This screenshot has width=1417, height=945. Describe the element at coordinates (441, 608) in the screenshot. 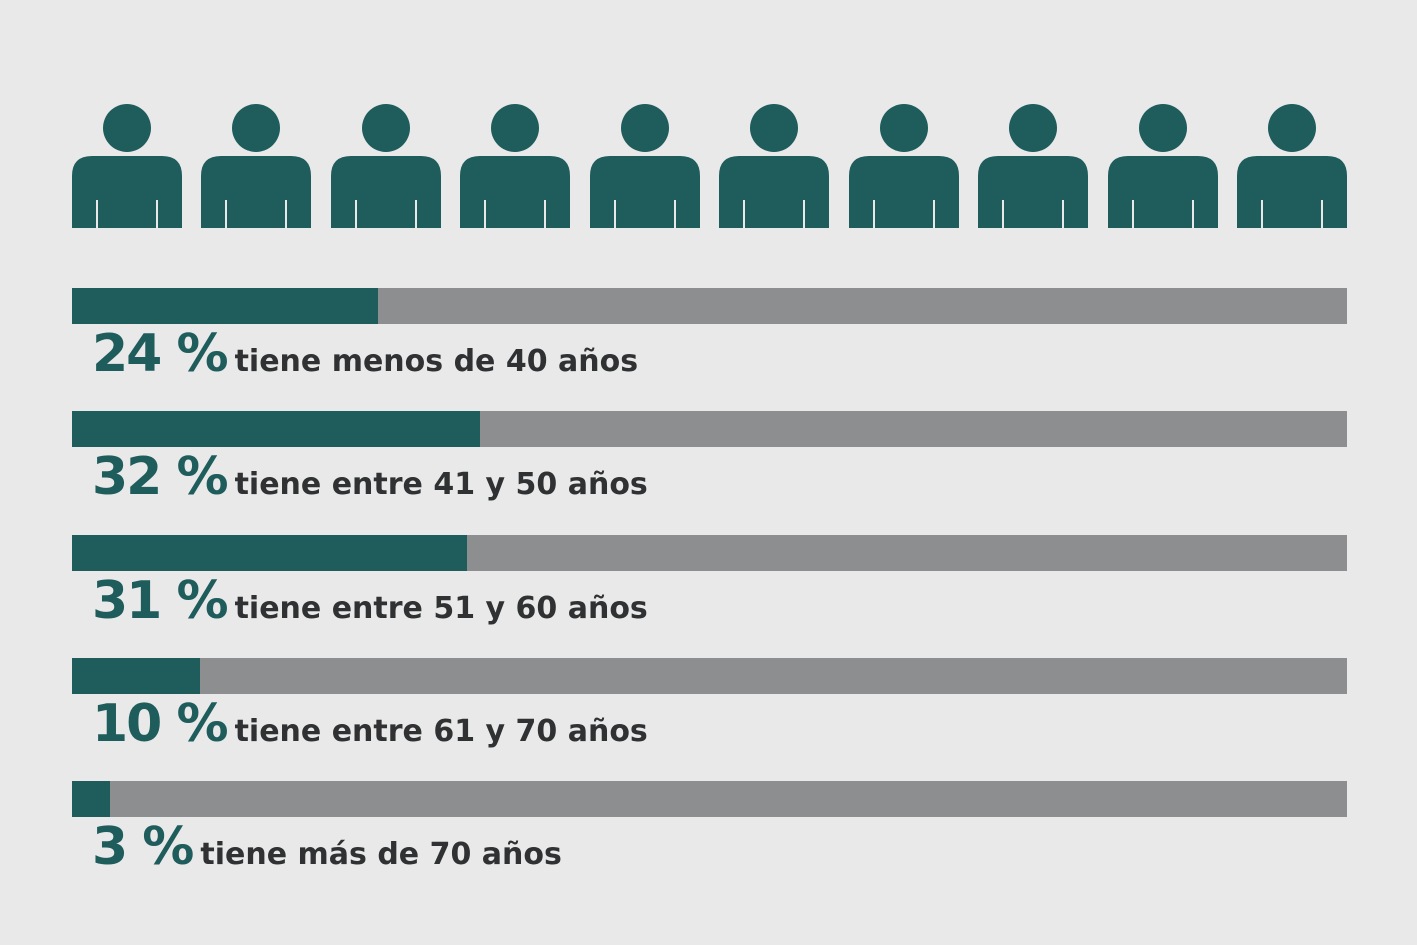

I see `bar-category-label-3: tiene entre 51 y 60 años` at that location.